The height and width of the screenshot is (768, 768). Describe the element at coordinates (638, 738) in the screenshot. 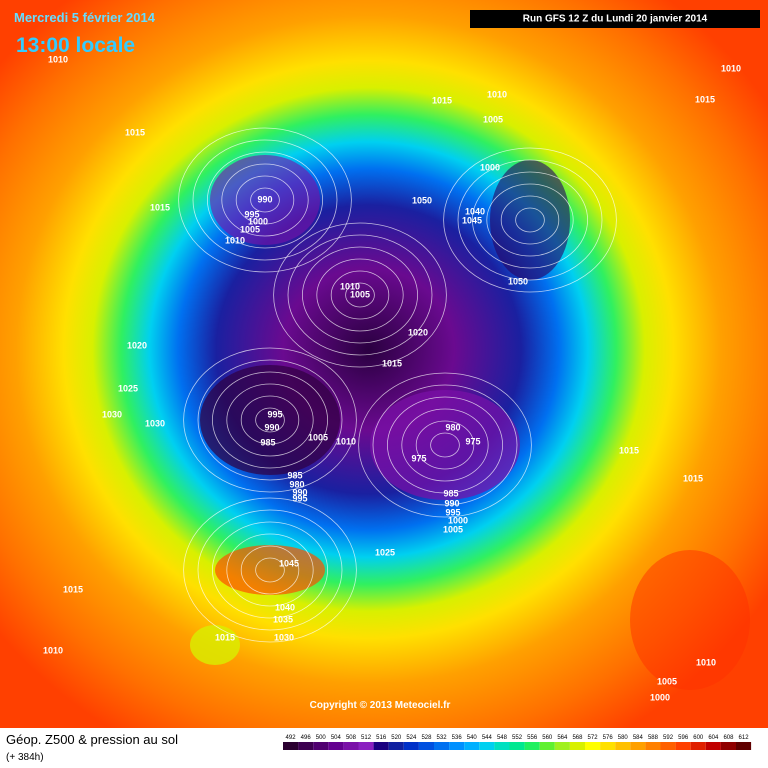

I see `level-label: 584` at that location.